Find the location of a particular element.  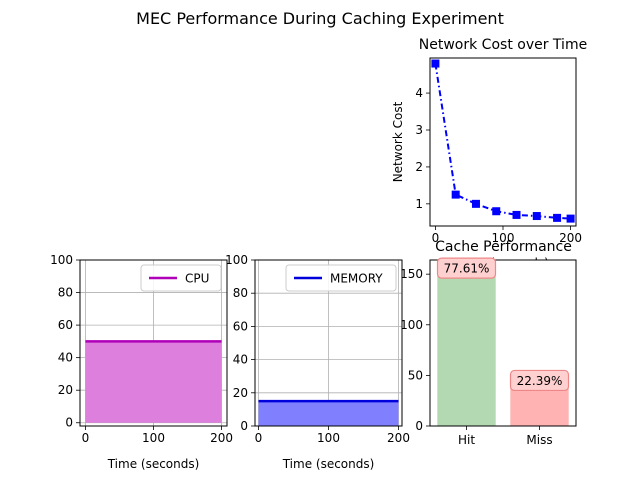

cache-title: Cache Performance is located at coordinates (503, 247).